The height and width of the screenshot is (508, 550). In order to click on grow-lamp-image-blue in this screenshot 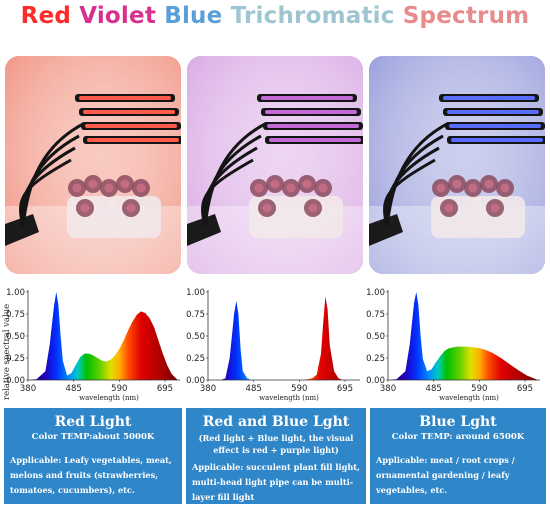, I will do `click(457, 165)`.